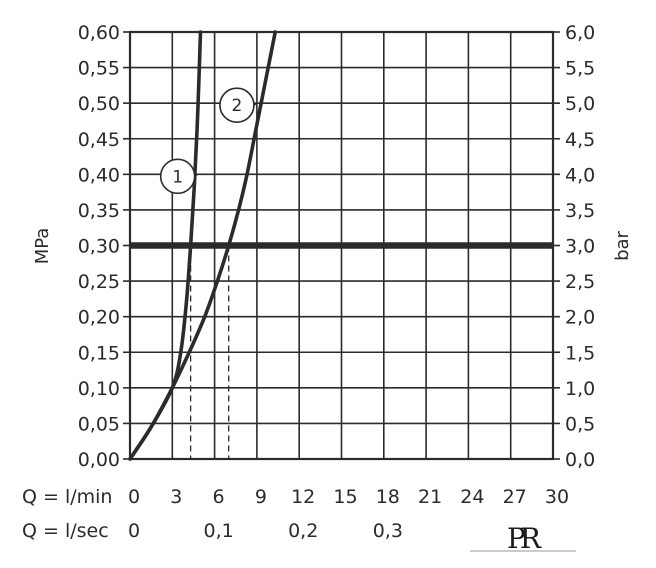 This screenshot has height=568, width=656. What do you see at coordinates (261, 497) in the screenshot?
I see `x-tick-label-lmin: 9` at bounding box center [261, 497].